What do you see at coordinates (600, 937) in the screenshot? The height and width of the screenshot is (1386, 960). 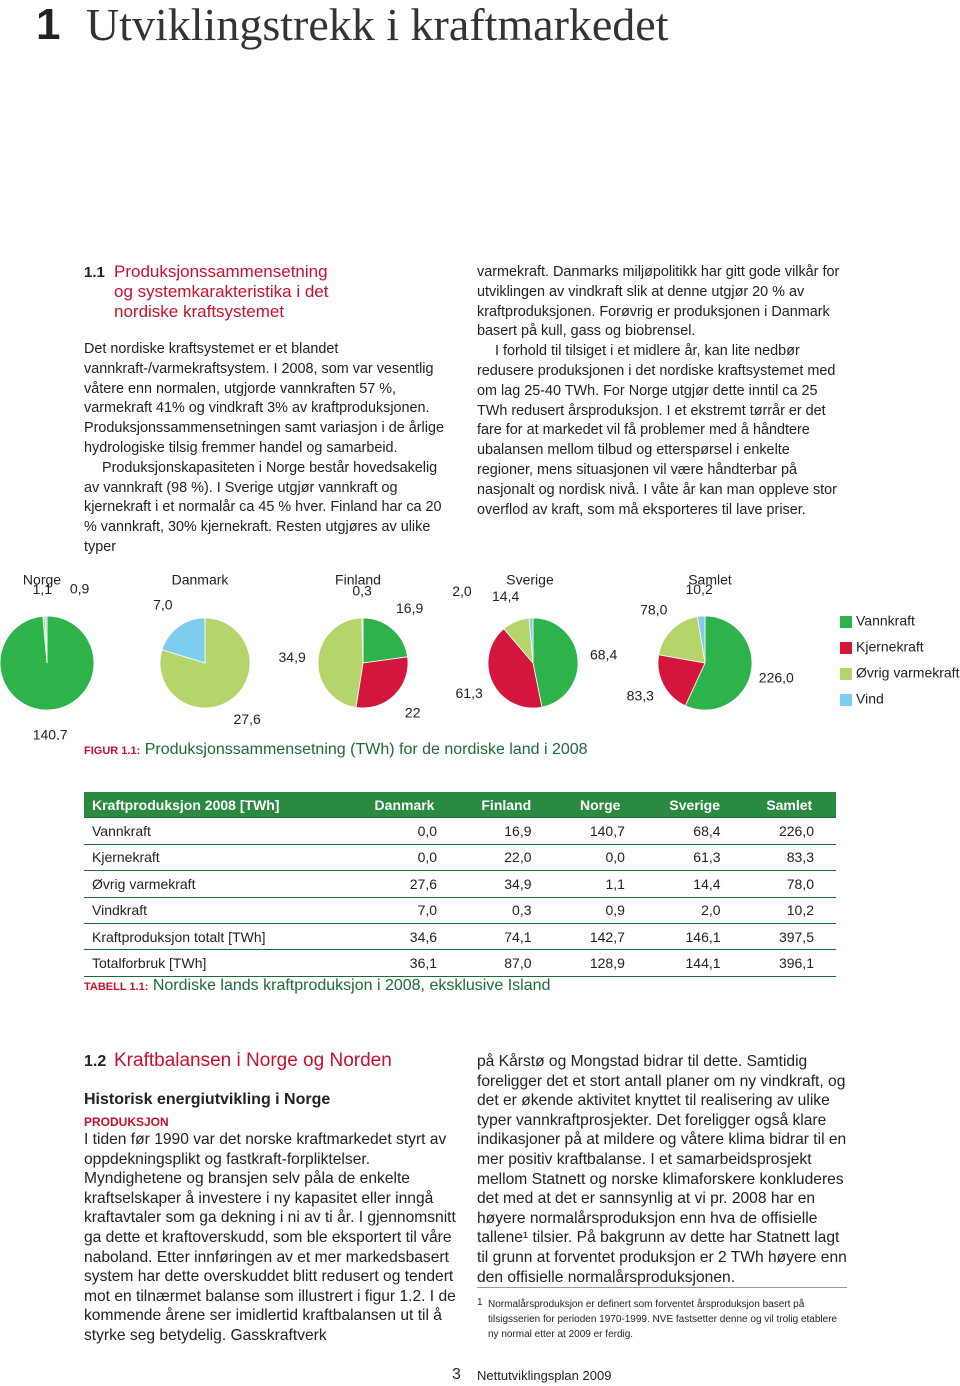 I see `table-cell: 142,7` at bounding box center [600, 937].